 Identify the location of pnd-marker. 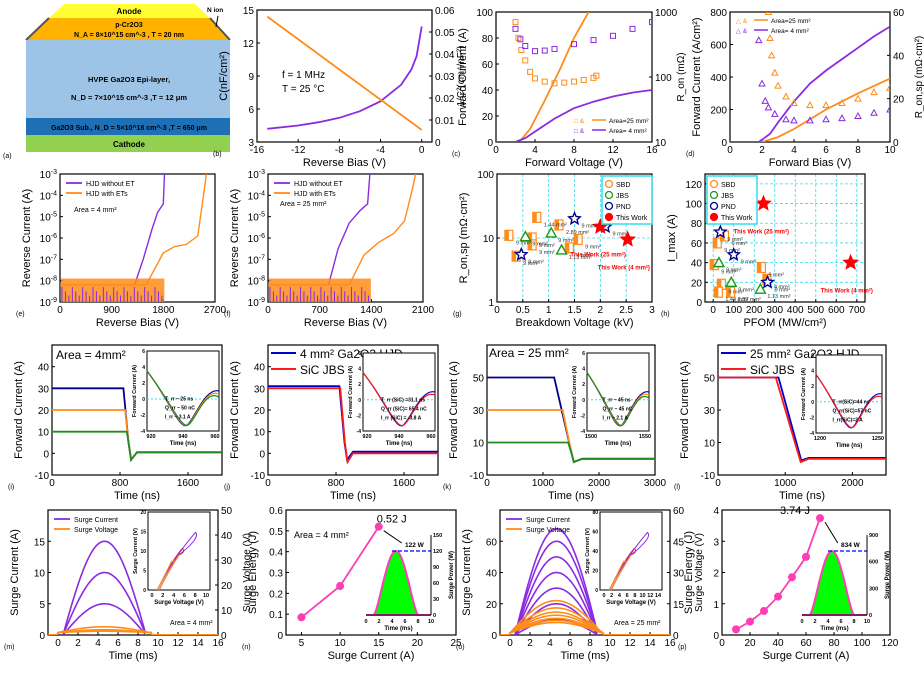
(521, 253).